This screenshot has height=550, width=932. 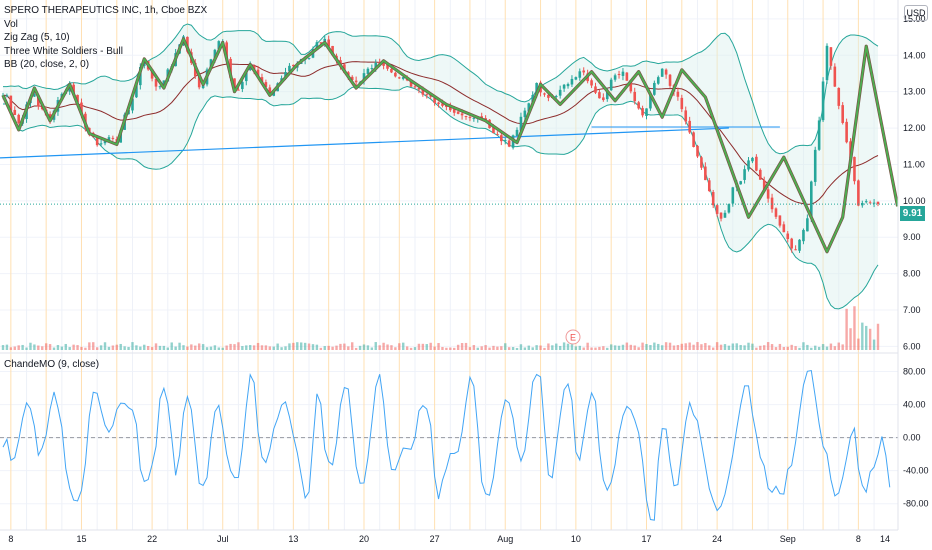 I want to click on symbol-line: SPERO THERAPEUTICS INC, 1h, Cboe BZX, so click(x=106, y=10).